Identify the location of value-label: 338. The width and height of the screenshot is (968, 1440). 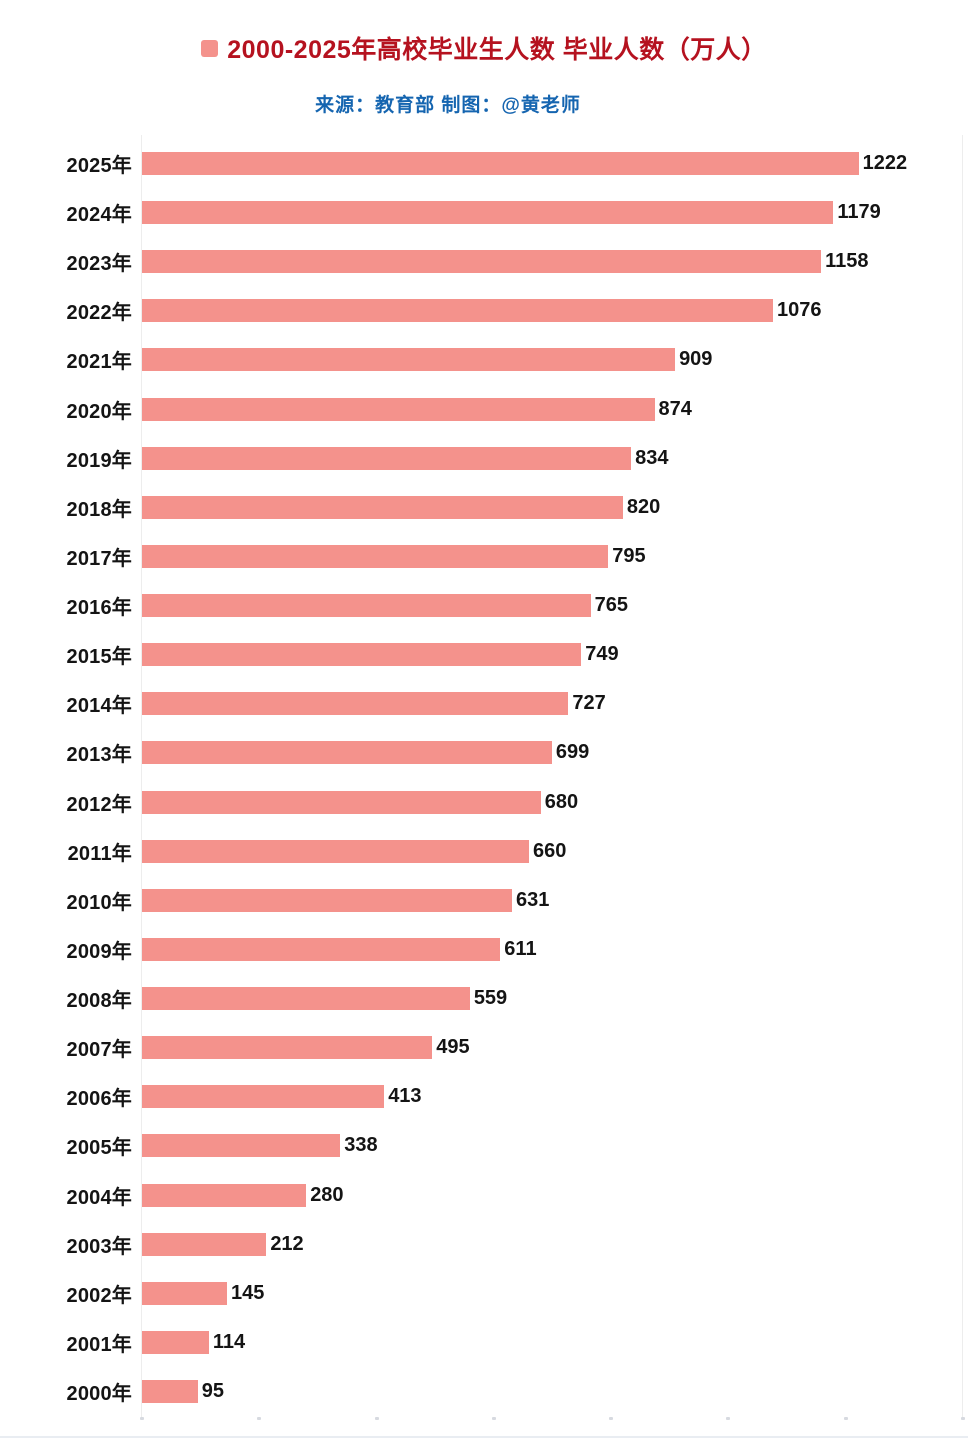
(361, 1145).